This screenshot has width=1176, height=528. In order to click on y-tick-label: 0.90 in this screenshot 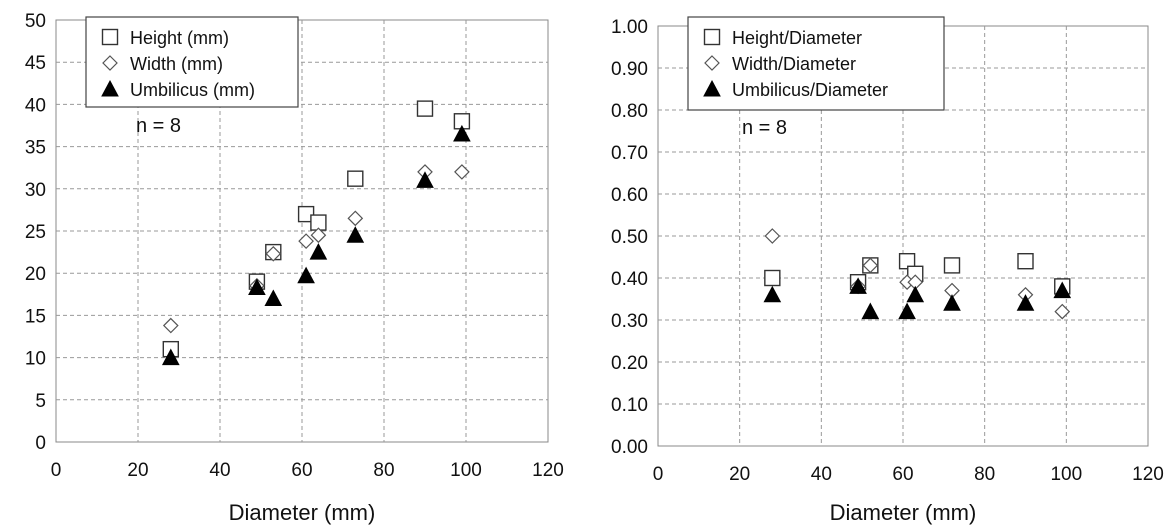, I will do `click(629, 69)`.